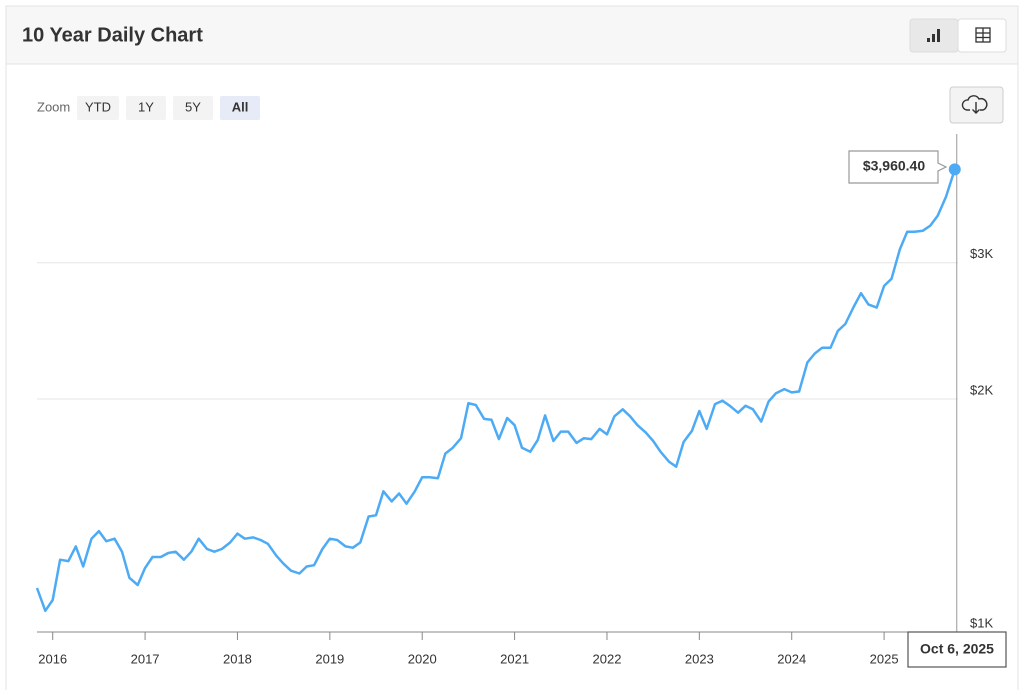 This screenshot has width=1024, height=695. Describe the element at coordinates (422, 658) in the screenshot. I see `x-tick-label: 2020` at that location.